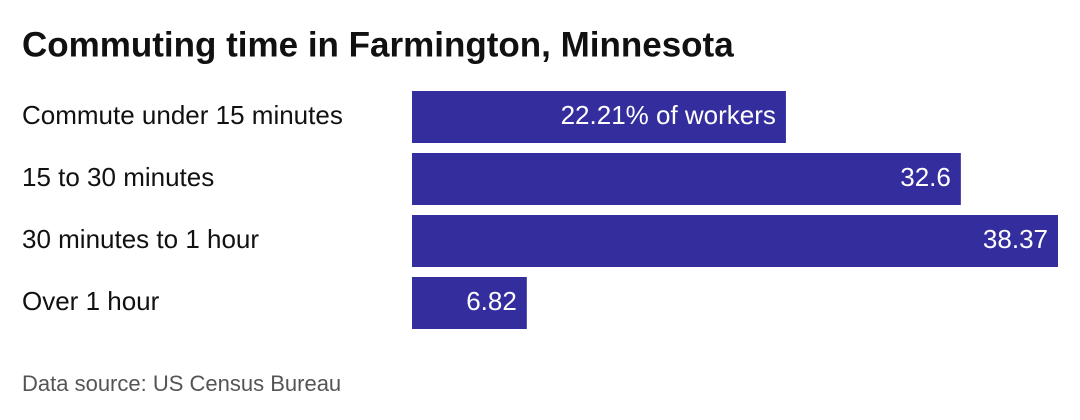 The height and width of the screenshot is (420, 1080). What do you see at coordinates (118, 177) in the screenshot?
I see `category-label: 15 to 30 minutes` at bounding box center [118, 177].